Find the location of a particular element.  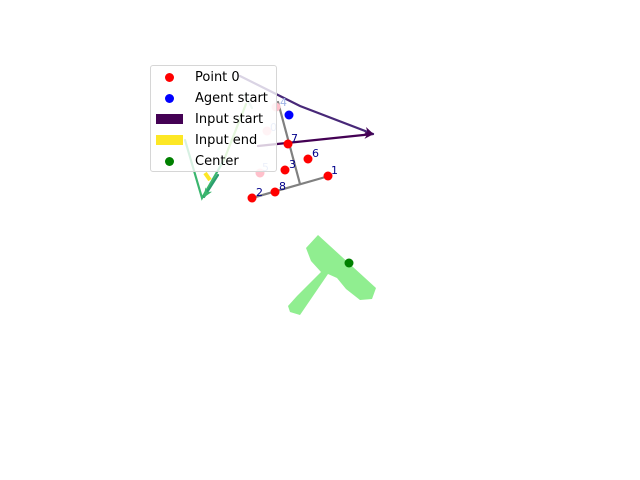

legend-label: Point 0 is located at coordinates (217, 77).